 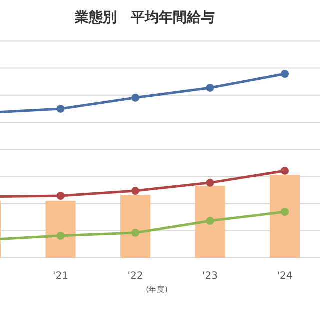 What do you see at coordinates (210, 276) in the screenshot?
I see `x-tick-label: '23` at bounding box center [210, 276].